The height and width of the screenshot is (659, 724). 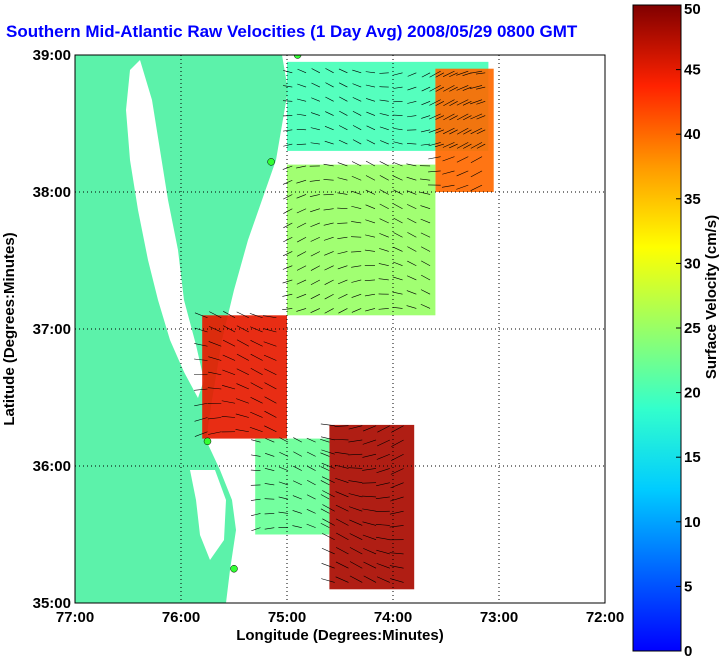 What do you see at coordinates (52, 329) in the screenshot?
I see `y-axis-ticks: 35:00 36:00 37:00 38:00 39:00` at bounding box center [52, 329].